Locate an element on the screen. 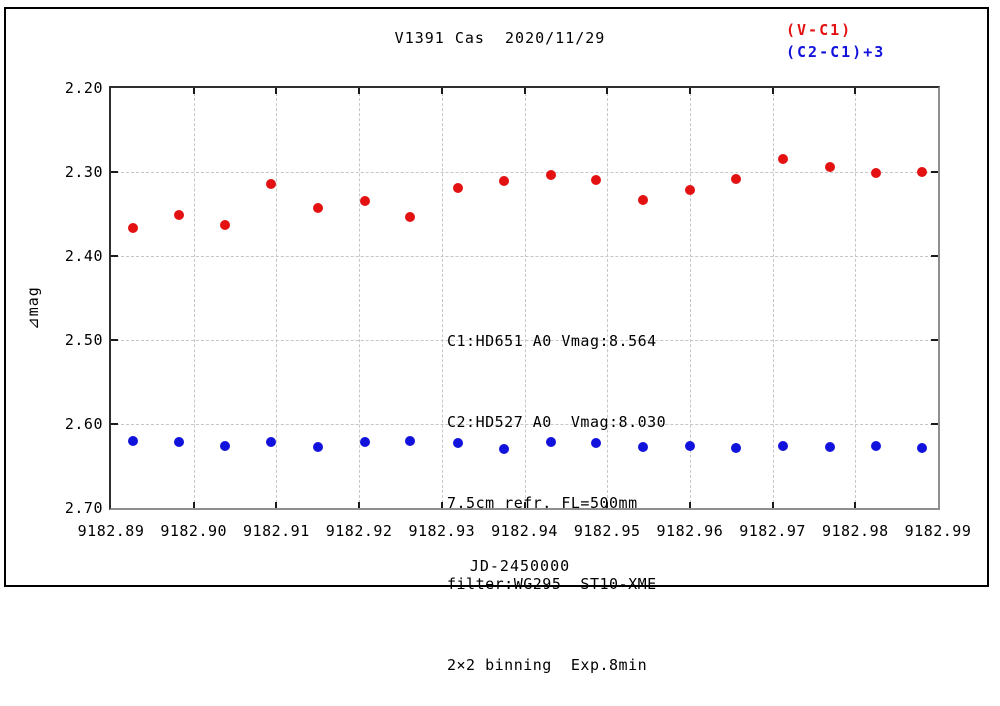 The width and height of the screenshot is (1000, 706). note-line: filter:WG295 ST10-XME is located at coordinates (552, 584).